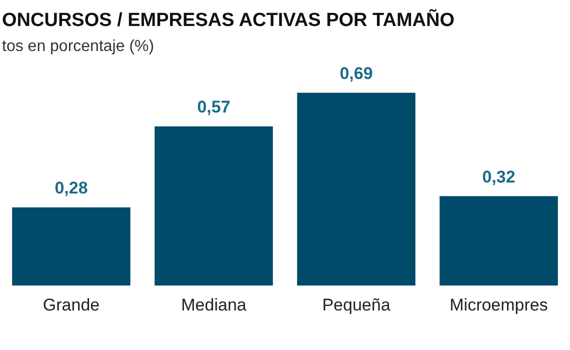 This screenshot has width=570, height=350. Describe the element at coordinates (356, 73) in the screenshot. I see `data-label: 0,69` at that location.